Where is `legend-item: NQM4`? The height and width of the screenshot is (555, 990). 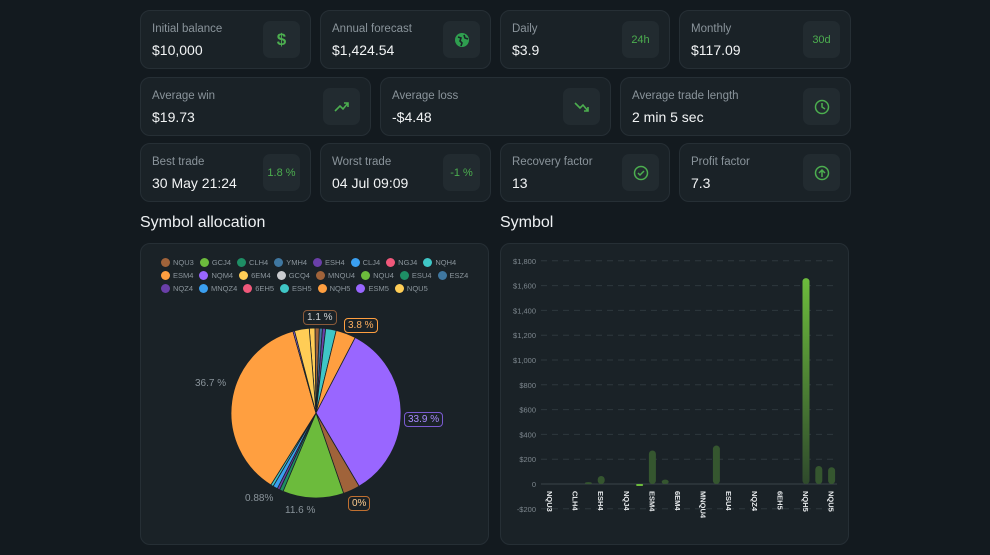 legend-item: NQM4 is located at coordinates (216, 275).